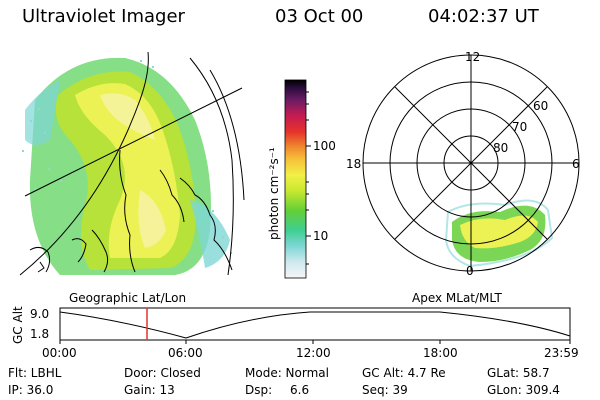 The height and width of the screenshot is (400, 600). Describe the element at coordinates (385, 390) in the screenshot. I see `info-seq: Seq: 39` at that location.